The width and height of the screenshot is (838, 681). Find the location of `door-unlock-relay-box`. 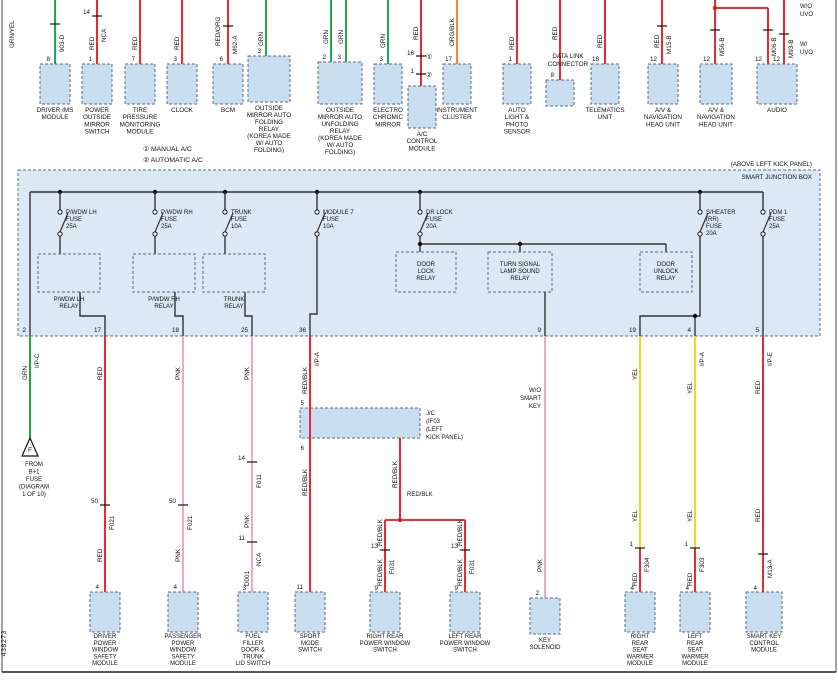

door-unlock-relay-box is located at coordinates (666, 272).